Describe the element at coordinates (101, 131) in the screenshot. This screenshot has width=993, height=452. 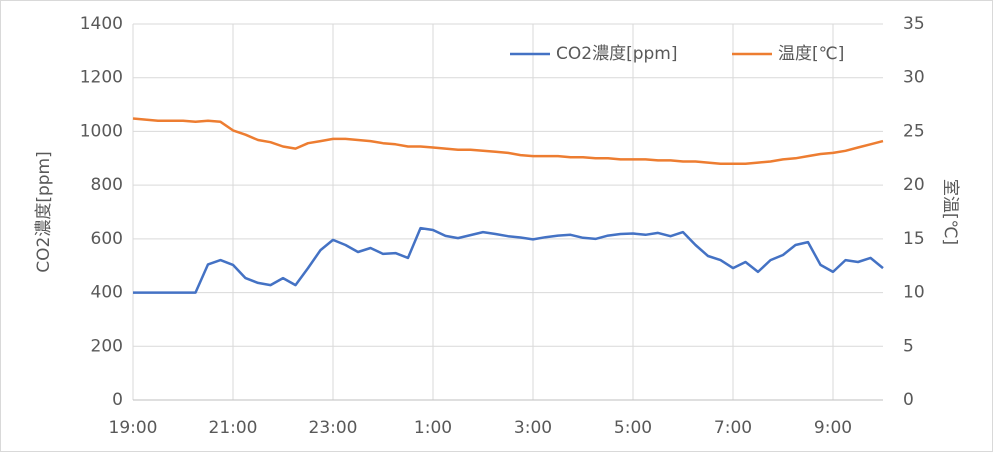
I see `y-tick-label: 1000` at that location.